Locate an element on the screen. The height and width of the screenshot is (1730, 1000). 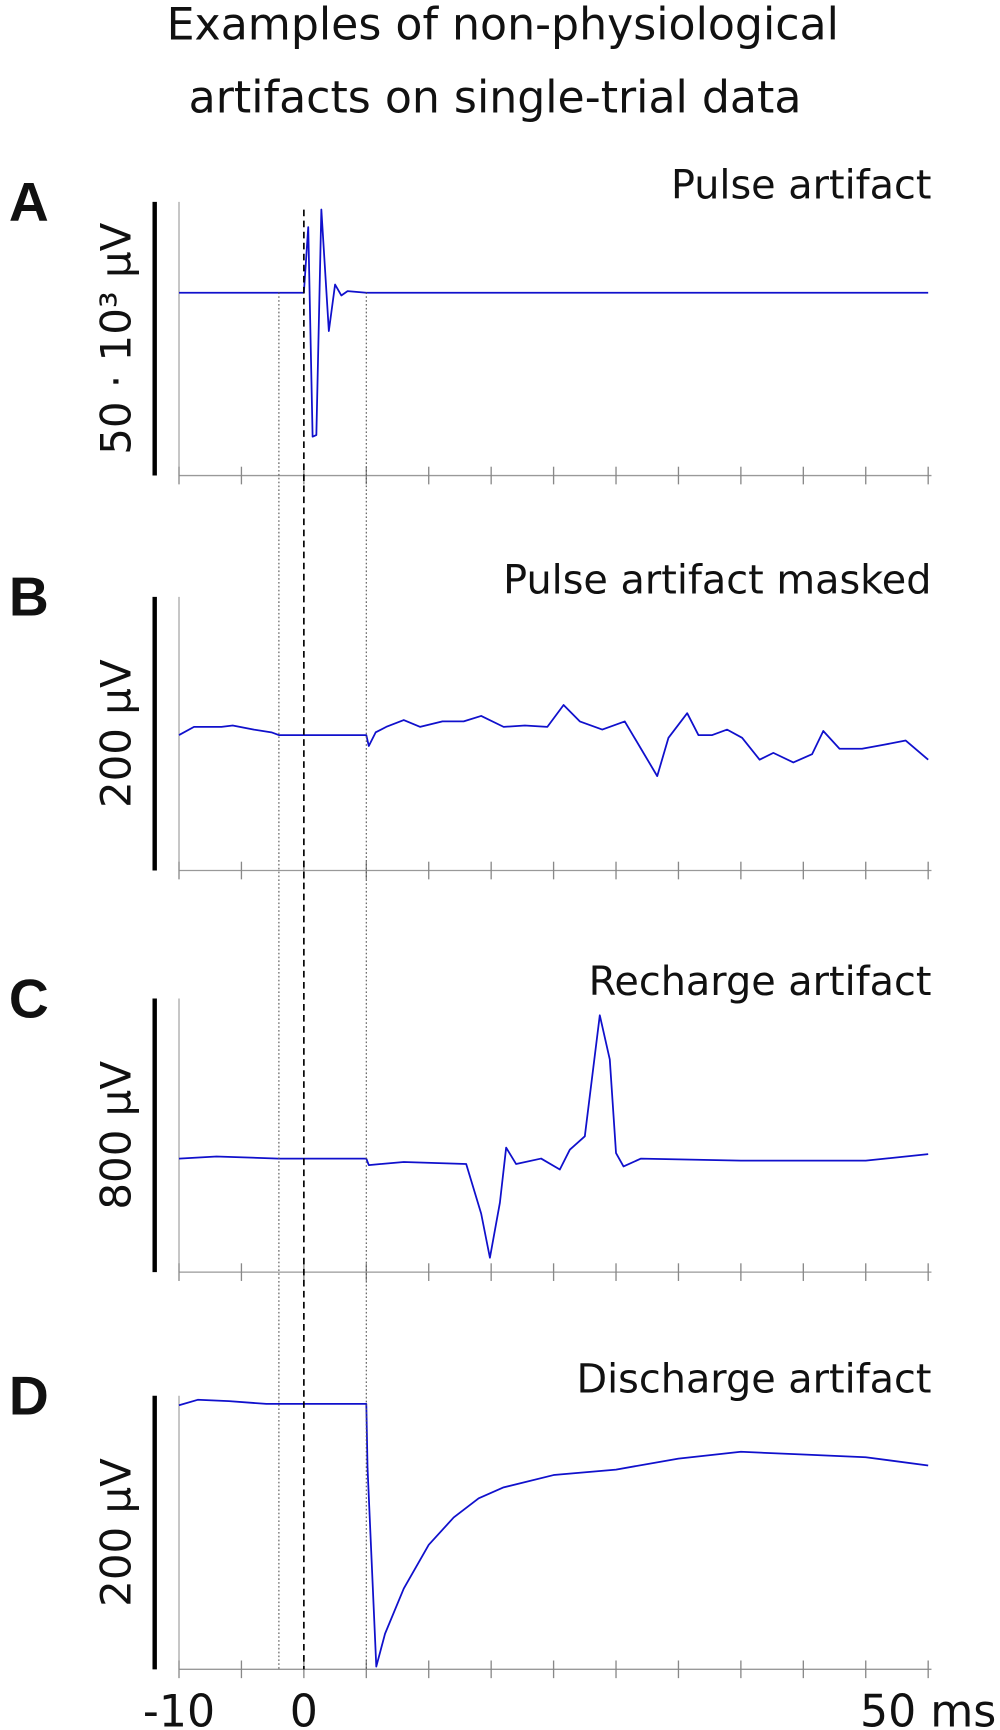
scale-bar-label: 800 µV is located at coordinates (115, 1135).